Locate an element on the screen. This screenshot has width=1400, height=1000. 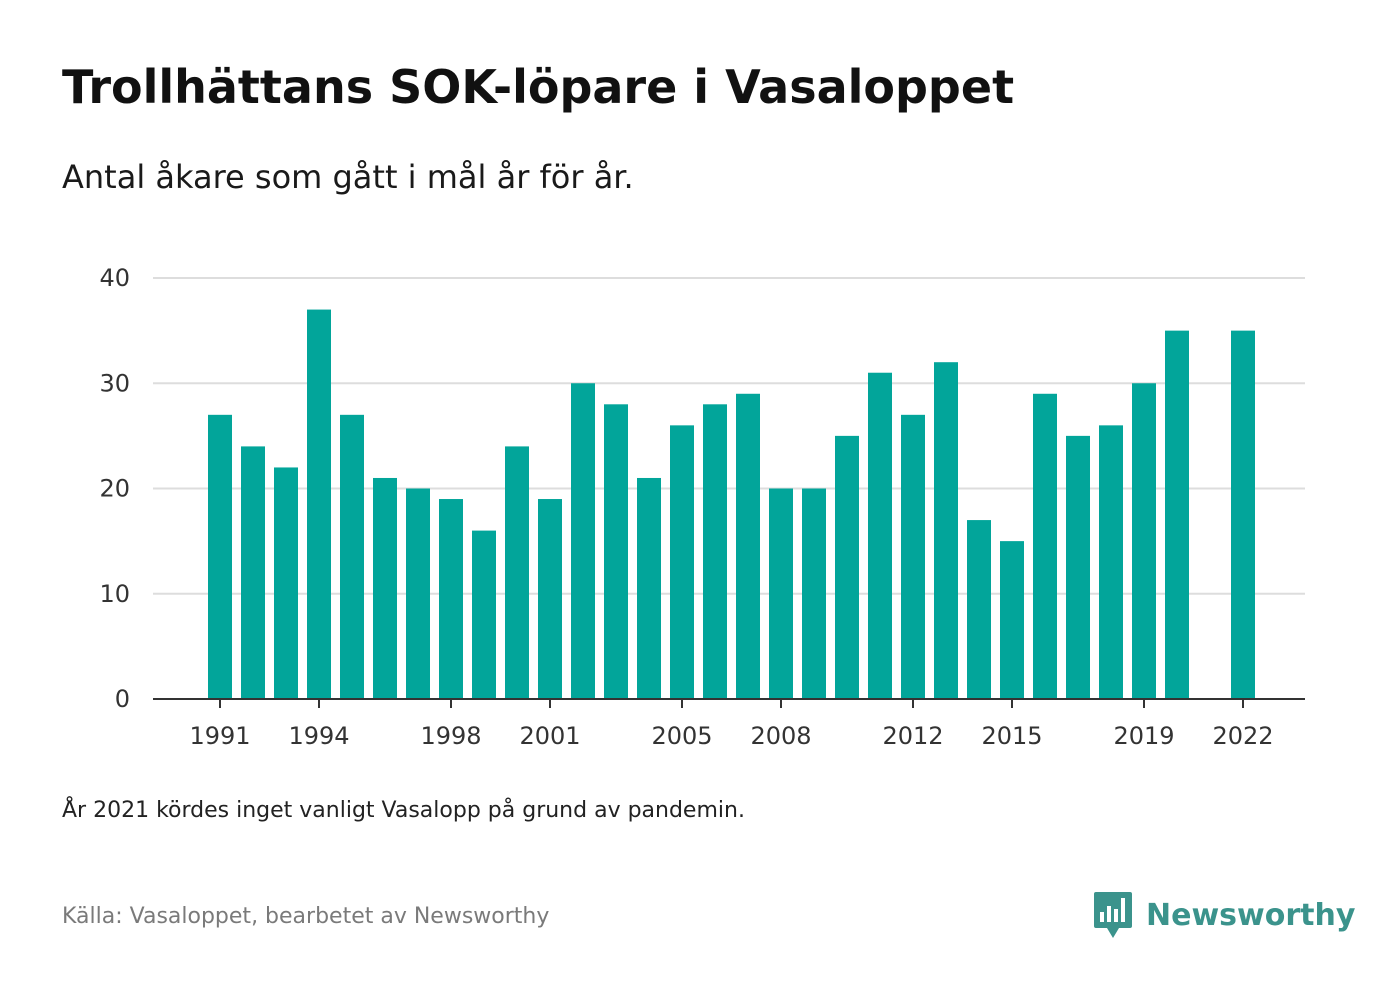
brand-logo: Newsworthy is located at coordinates (1223, 915).